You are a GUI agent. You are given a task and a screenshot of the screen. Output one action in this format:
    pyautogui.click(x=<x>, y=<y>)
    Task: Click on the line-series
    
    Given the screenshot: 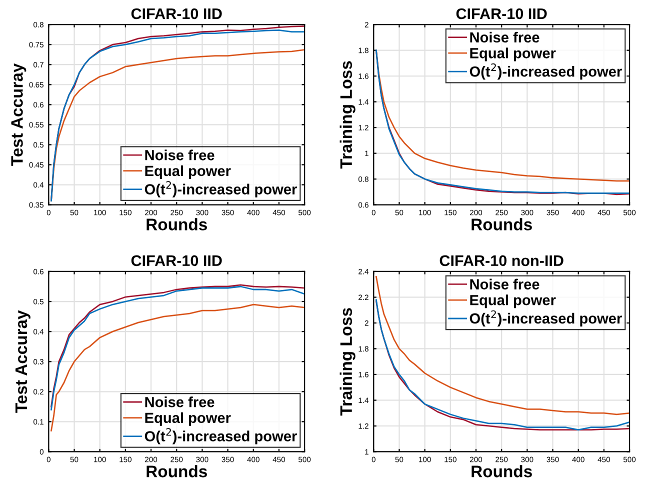 What is the action you would take?
    pyautogui.click(x=503, y=346)
    